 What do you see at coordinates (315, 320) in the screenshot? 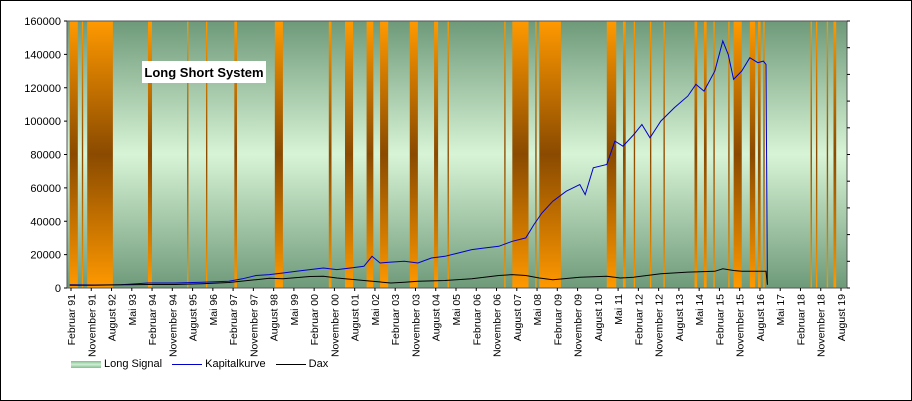
I see `x-tick-label-12: Februar 00` at bounding box center [315, 320].